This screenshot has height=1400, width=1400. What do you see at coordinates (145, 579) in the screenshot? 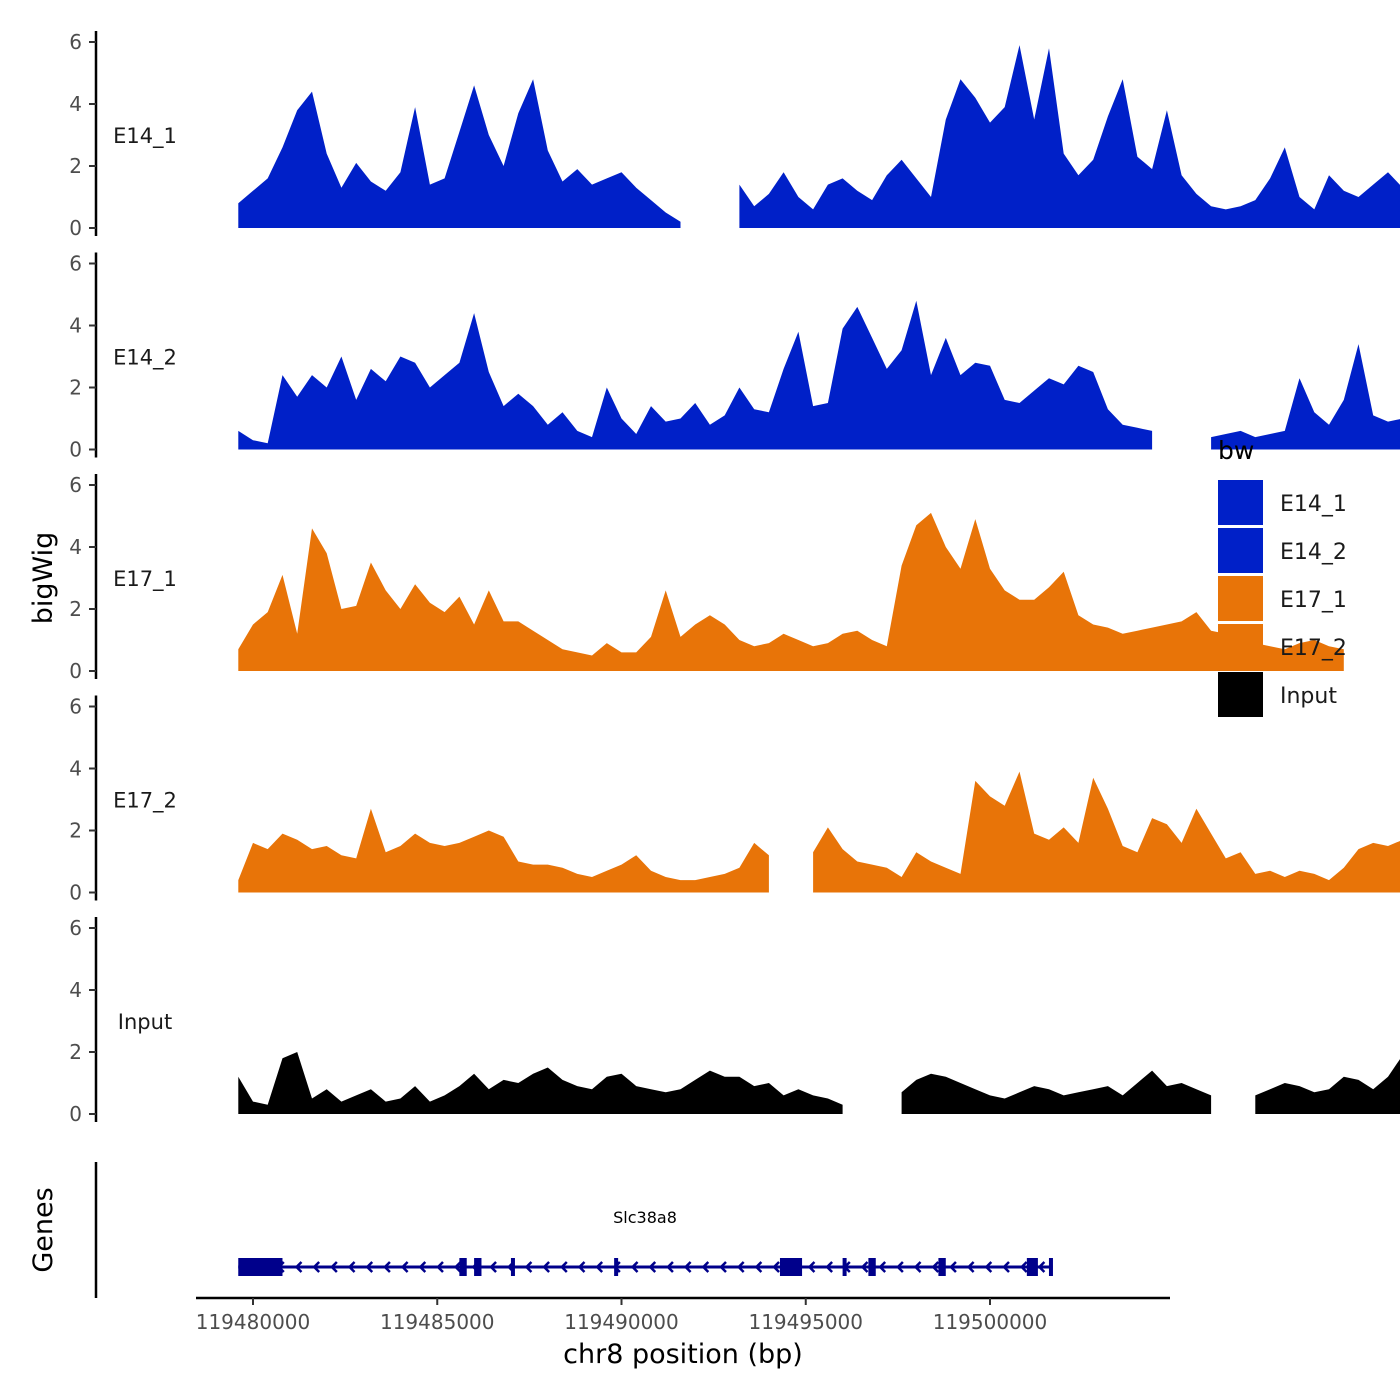
I see `track-label: E17_1` at bounding box center [145, 579].